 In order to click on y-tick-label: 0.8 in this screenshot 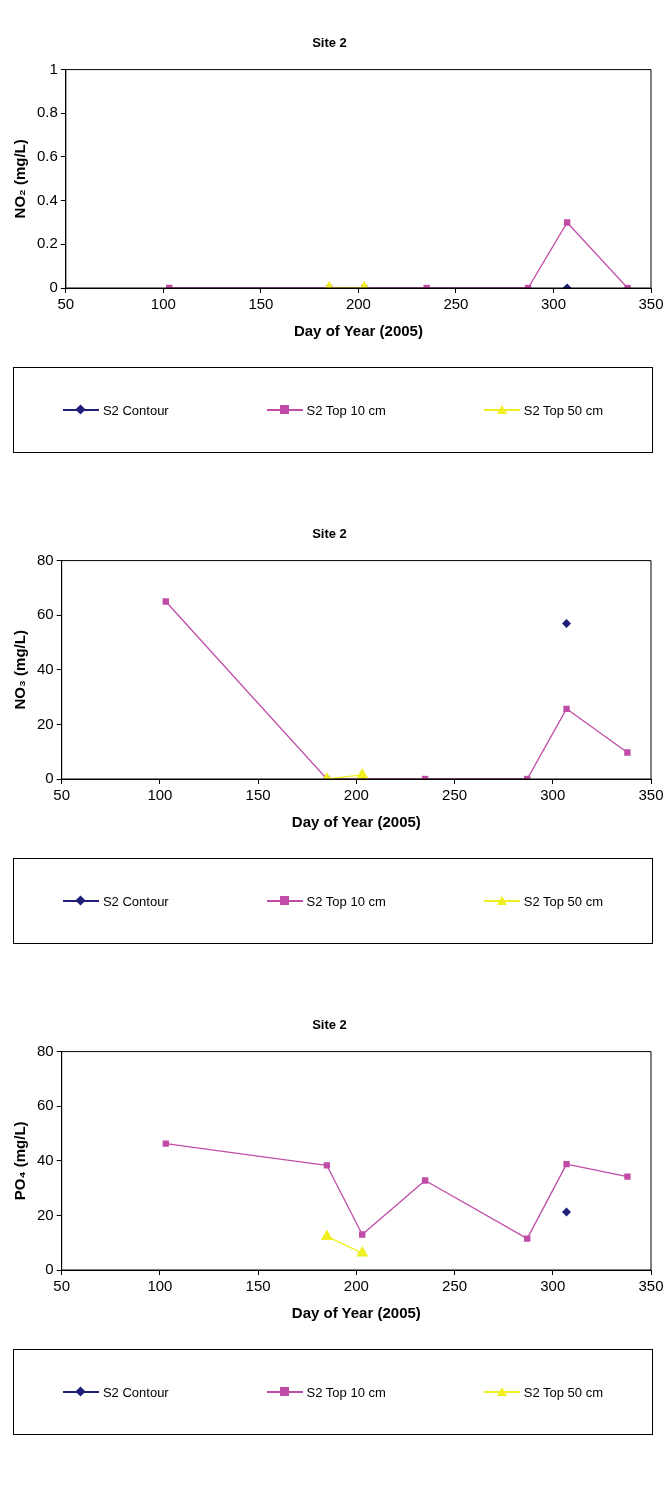, I will do `click(47, 112)`.